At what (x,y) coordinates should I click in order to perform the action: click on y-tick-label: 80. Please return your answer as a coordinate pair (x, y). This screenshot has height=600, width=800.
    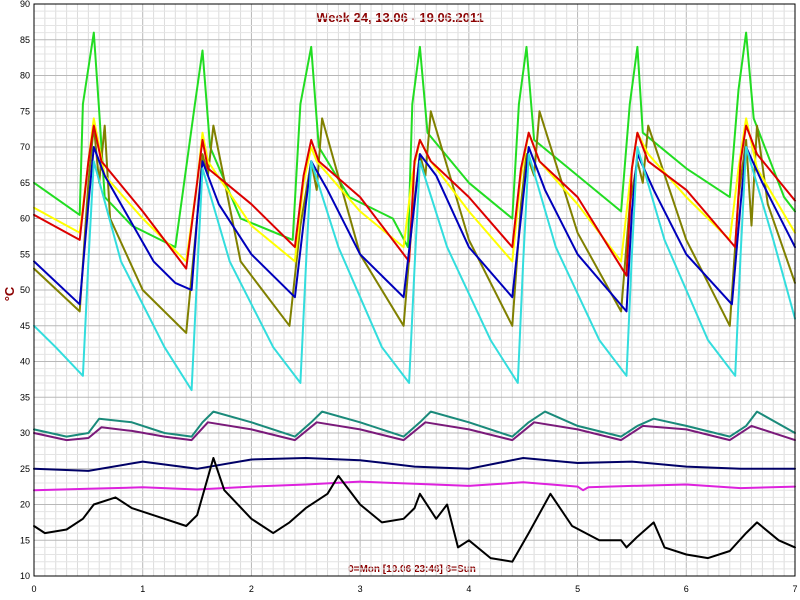
    Looking at the image, I should click on (25, 76).